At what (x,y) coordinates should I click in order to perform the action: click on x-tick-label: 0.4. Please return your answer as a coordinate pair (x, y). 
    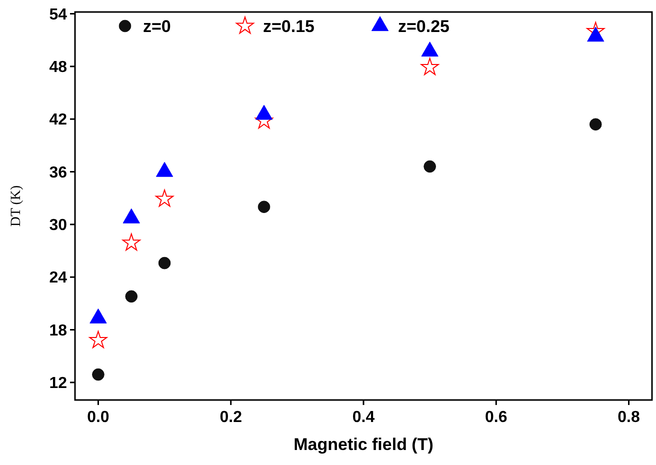
    Looking at the image, I should click on (363, 417).